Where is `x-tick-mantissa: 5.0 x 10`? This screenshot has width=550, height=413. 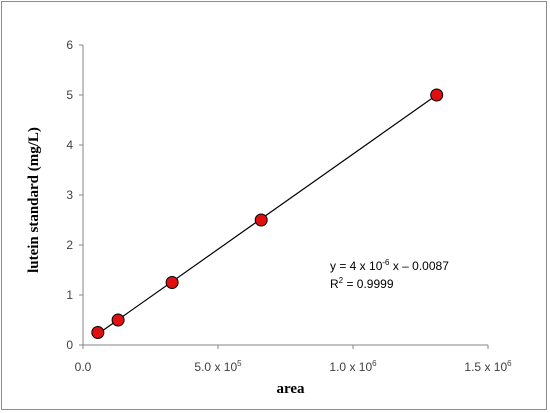 x-tick-mantissa: 5.0 x 10 is located at coordinates (215, 367).